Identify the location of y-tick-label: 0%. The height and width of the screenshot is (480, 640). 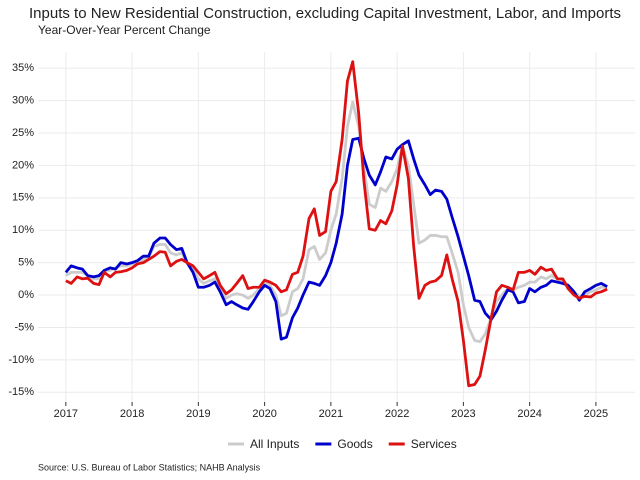
(26, 295).